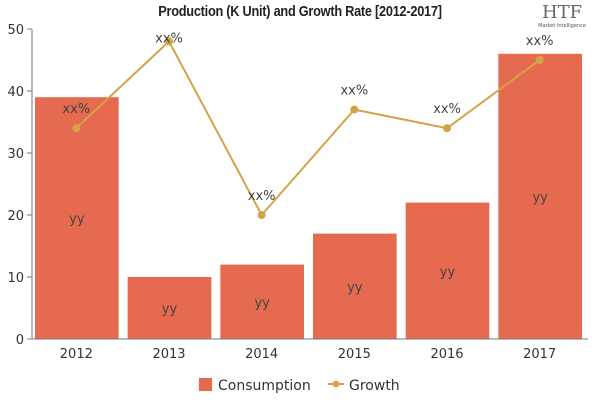 This screenshot has width=600, height=404. I want to click on x-tick-label: 2014, so click(261, 354).